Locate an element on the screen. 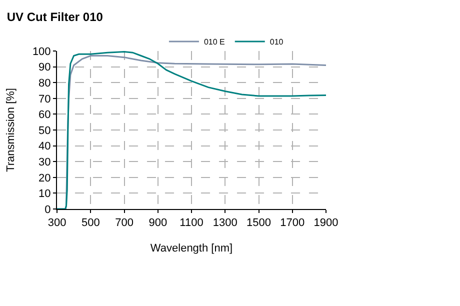  y-tick-label: 20 is located at coordinates (44, 178).